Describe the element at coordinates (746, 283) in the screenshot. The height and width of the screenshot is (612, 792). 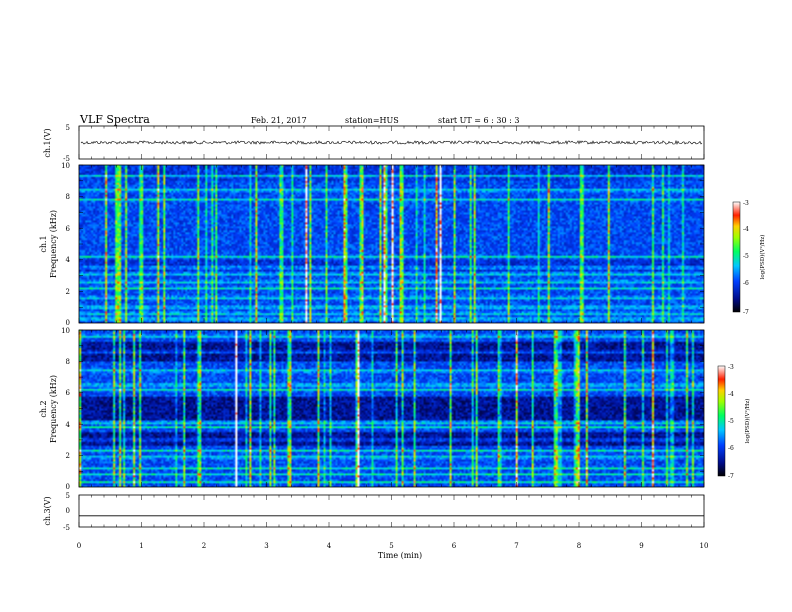
I see `ch1-colorbar-tick-m6: -6` at that location.